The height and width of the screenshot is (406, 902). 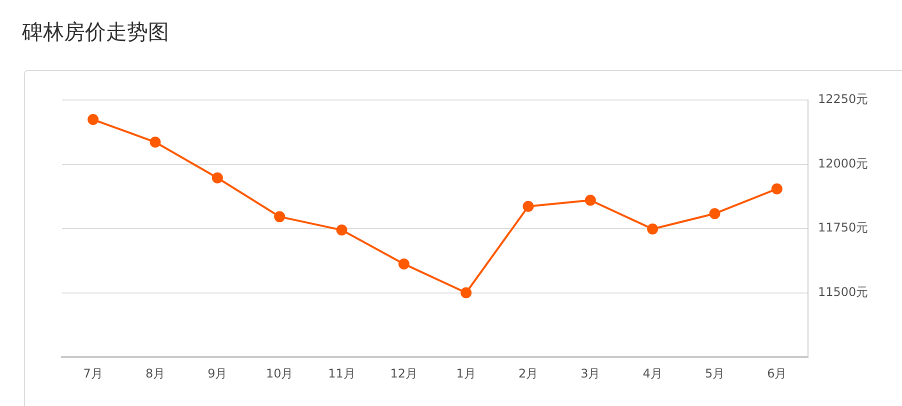 I want to click on y-tick-label: 11500元, so click(x=843, y=291).